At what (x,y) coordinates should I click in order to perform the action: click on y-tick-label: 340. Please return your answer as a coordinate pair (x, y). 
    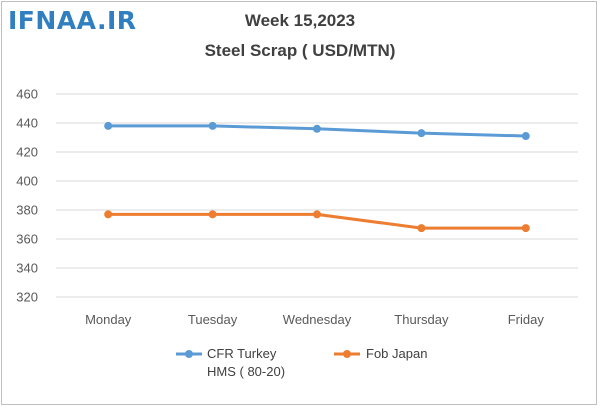
    Looking at the image, I should click on (27, 268).